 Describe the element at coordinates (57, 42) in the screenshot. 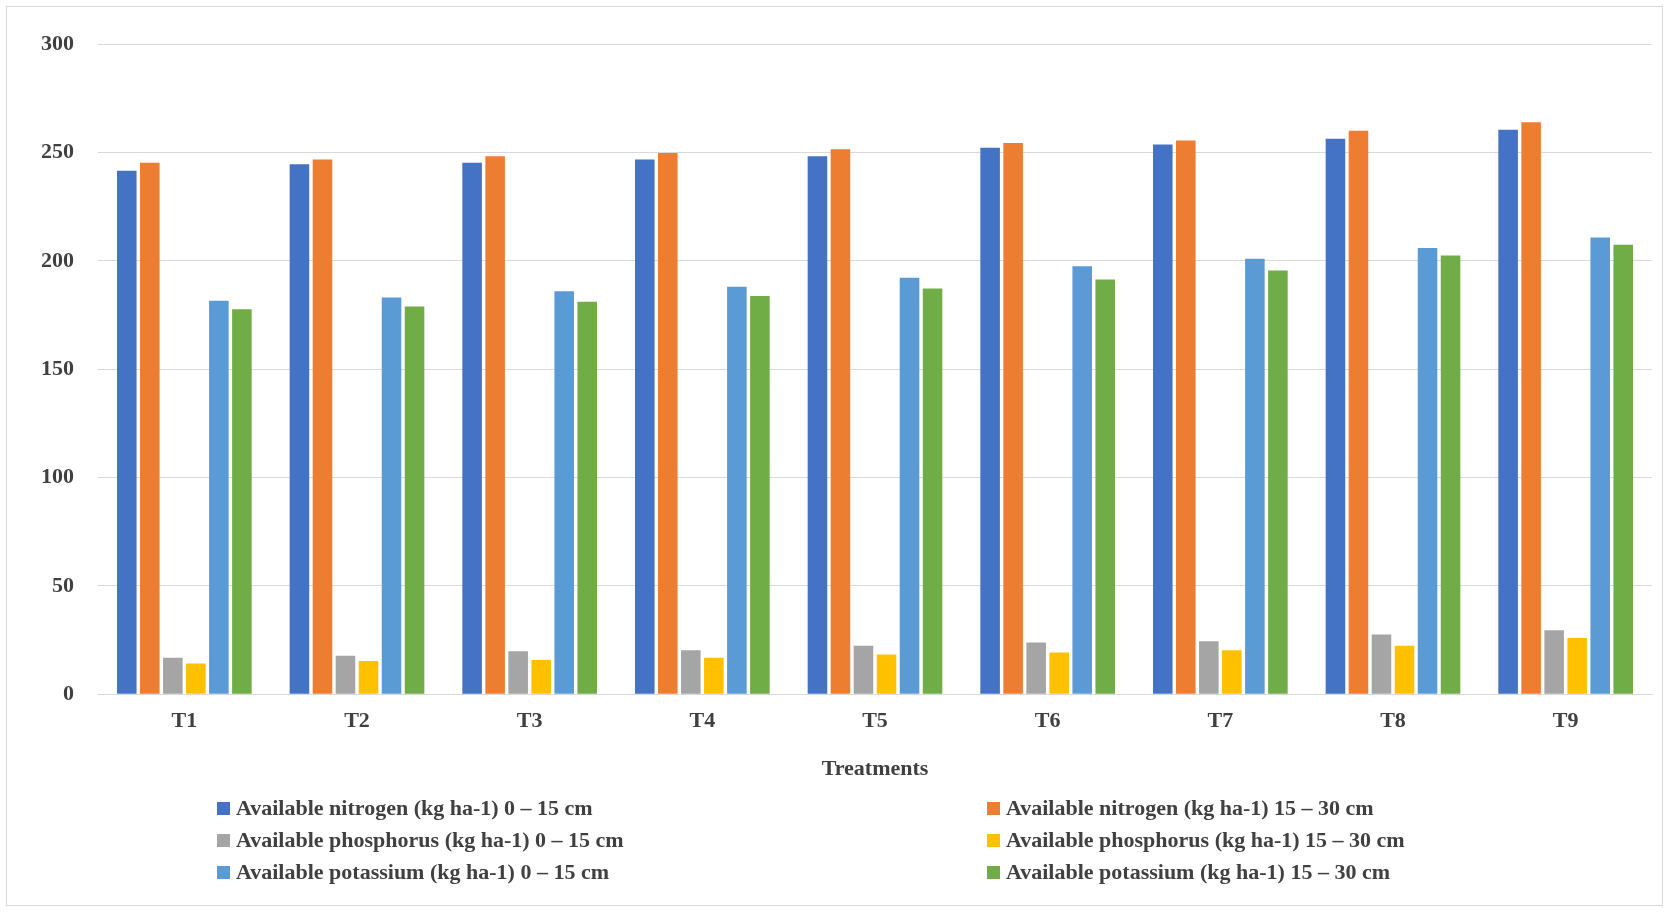

I see `y-tick-label: 300` at that location.